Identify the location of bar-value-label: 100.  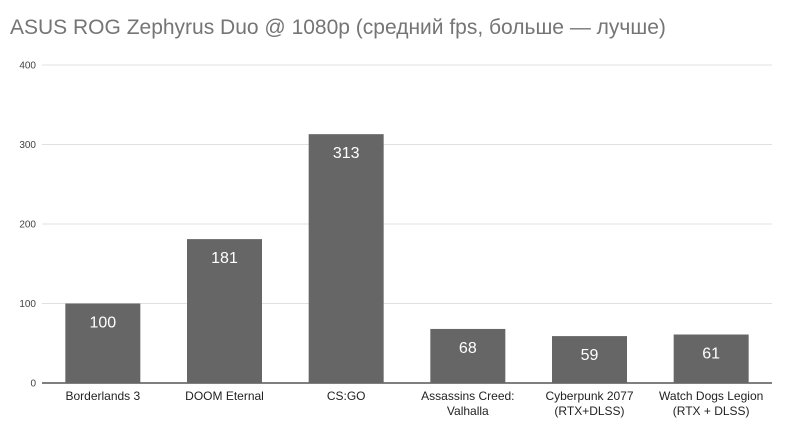
(102, 323).